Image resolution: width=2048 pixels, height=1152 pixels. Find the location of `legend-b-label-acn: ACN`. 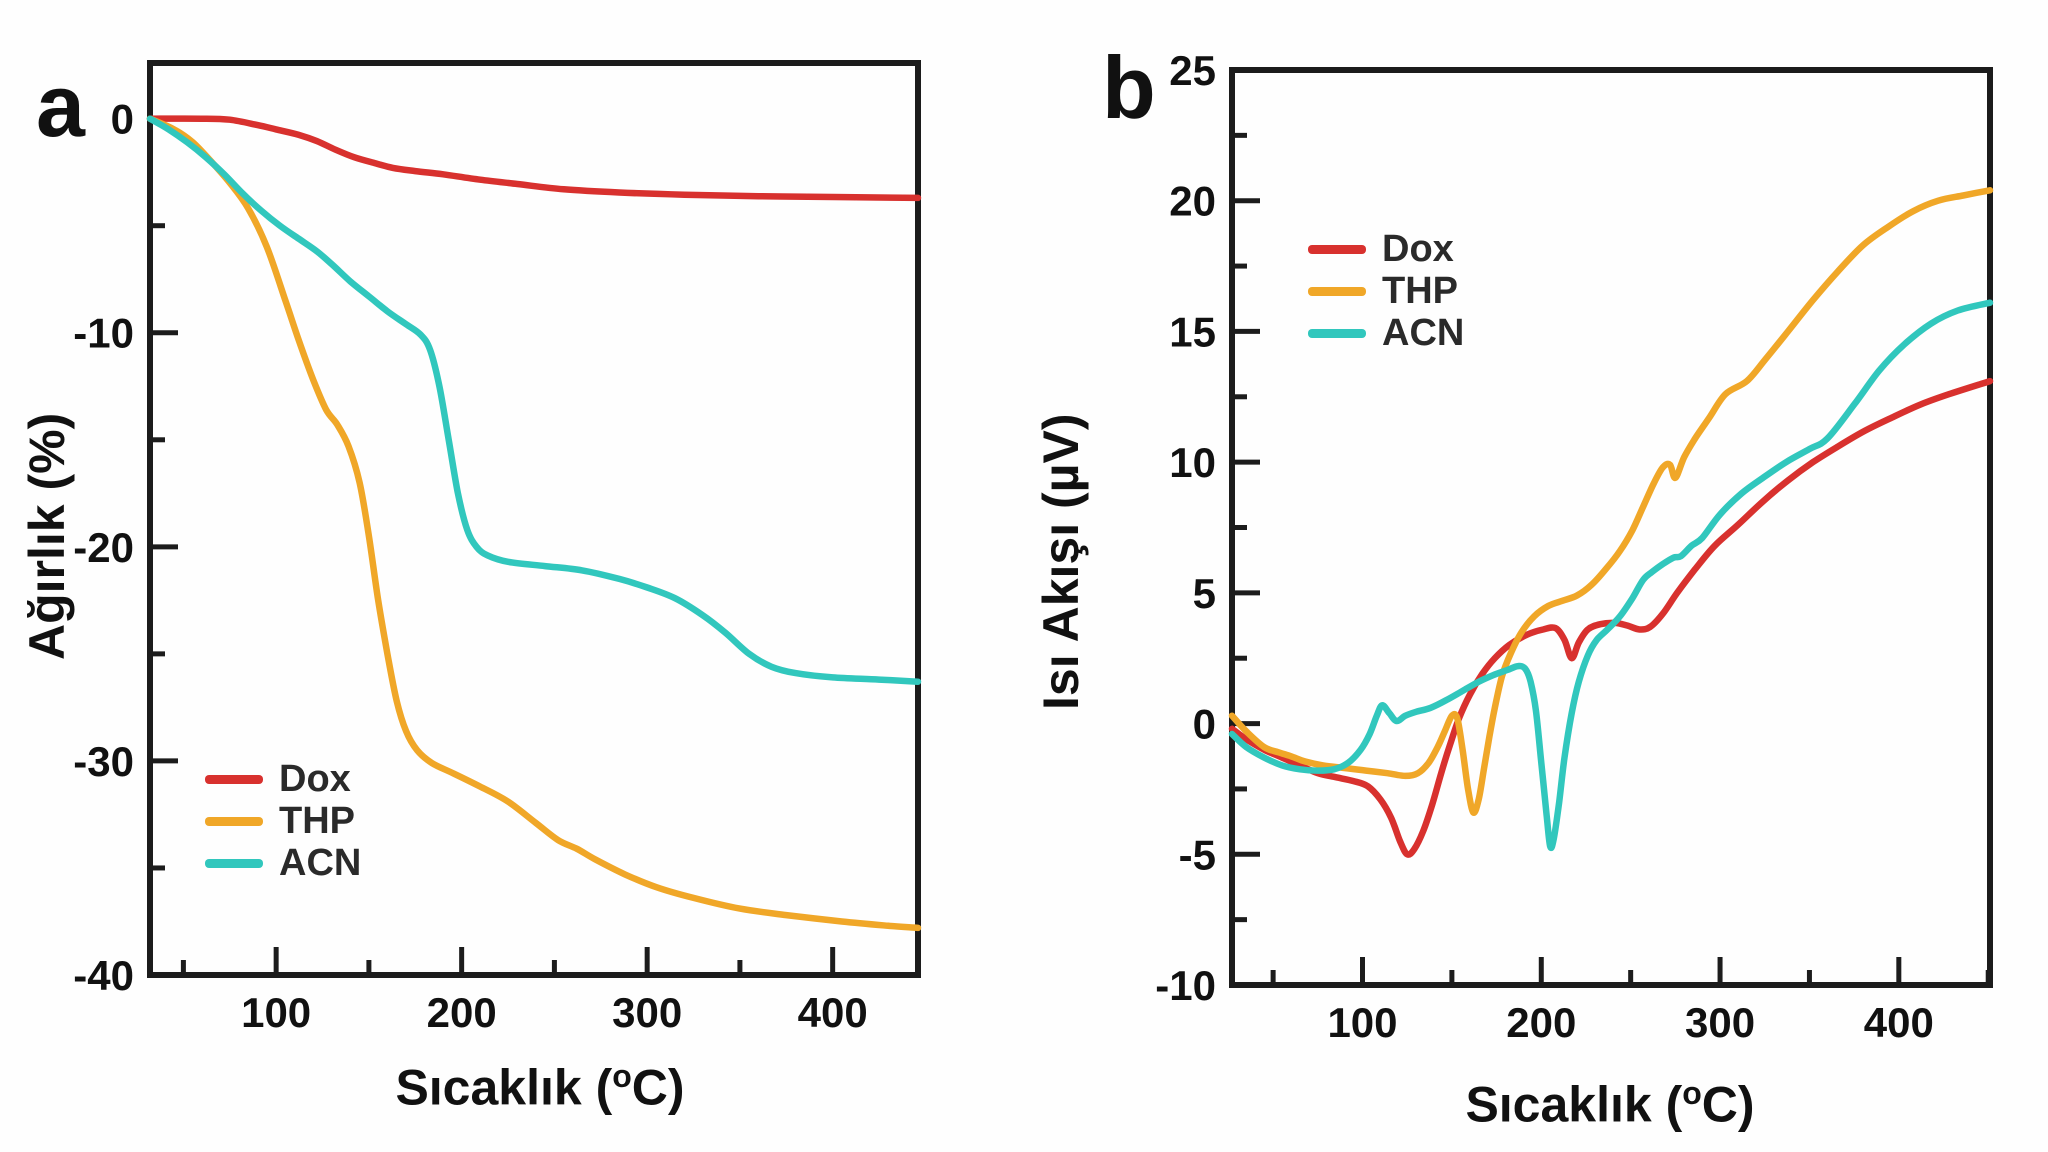

legend-b-label-acn: ACN is located at coordinates (1423, 333).